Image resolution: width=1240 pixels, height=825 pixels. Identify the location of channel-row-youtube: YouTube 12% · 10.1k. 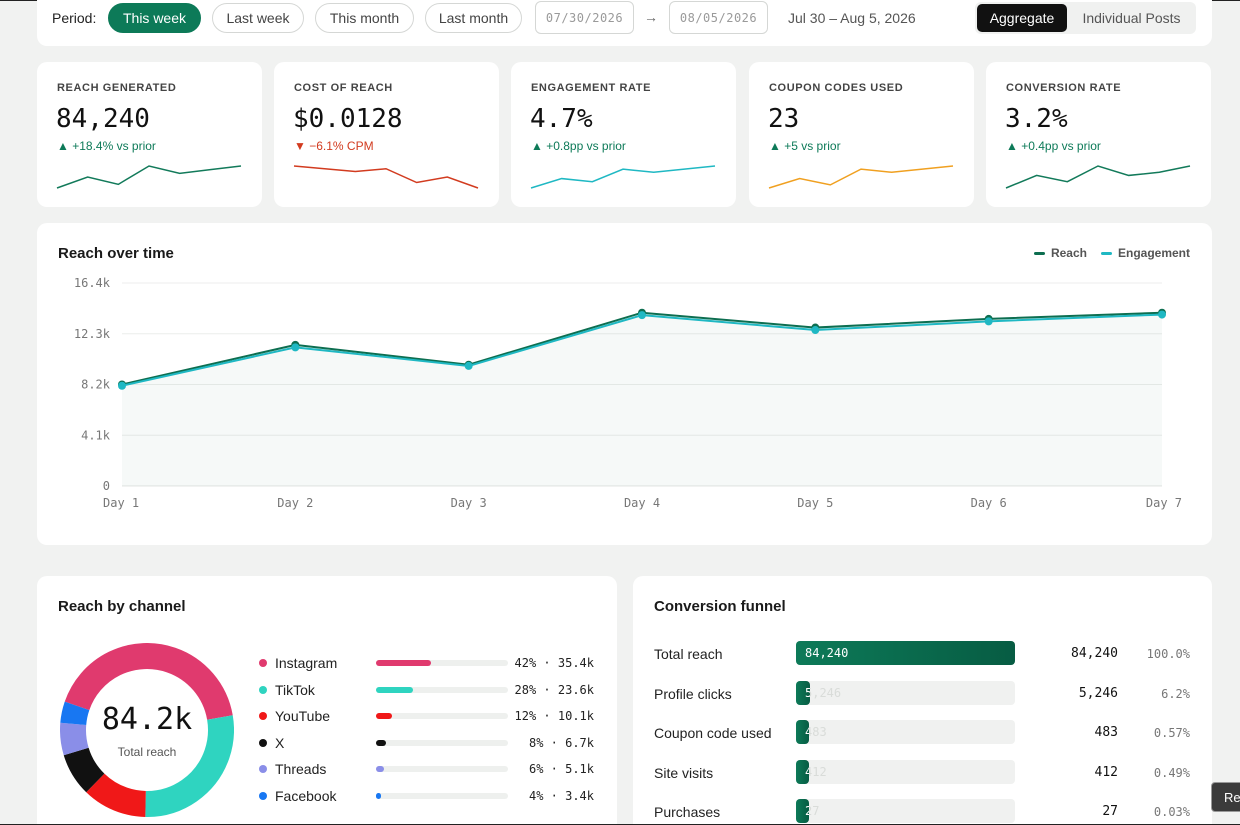
(429, 717).